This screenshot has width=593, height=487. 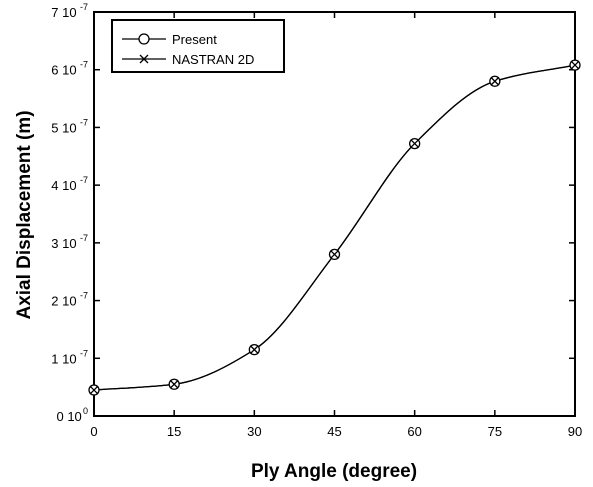 What do you see at coordinates (144, 59) in the screenshot?
I see `legend-x-marker` at bounding box center [144, 59].